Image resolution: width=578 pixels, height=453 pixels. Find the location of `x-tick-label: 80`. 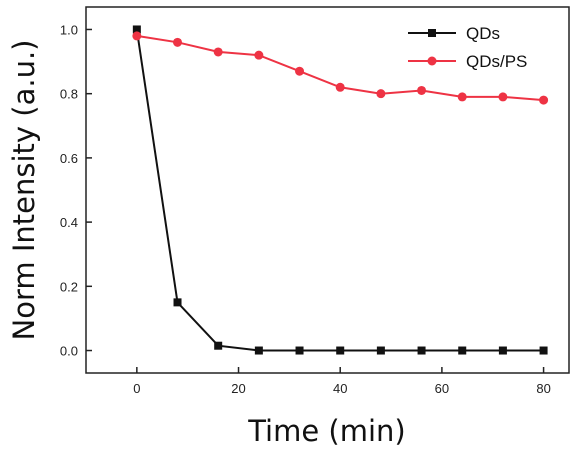

x-tick-label: 80 is located at coordinates (543, 388).